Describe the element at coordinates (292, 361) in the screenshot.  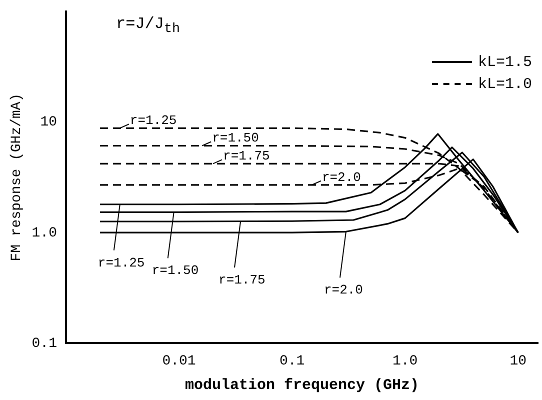
I see `x-tick-label: 0.1` at that location.